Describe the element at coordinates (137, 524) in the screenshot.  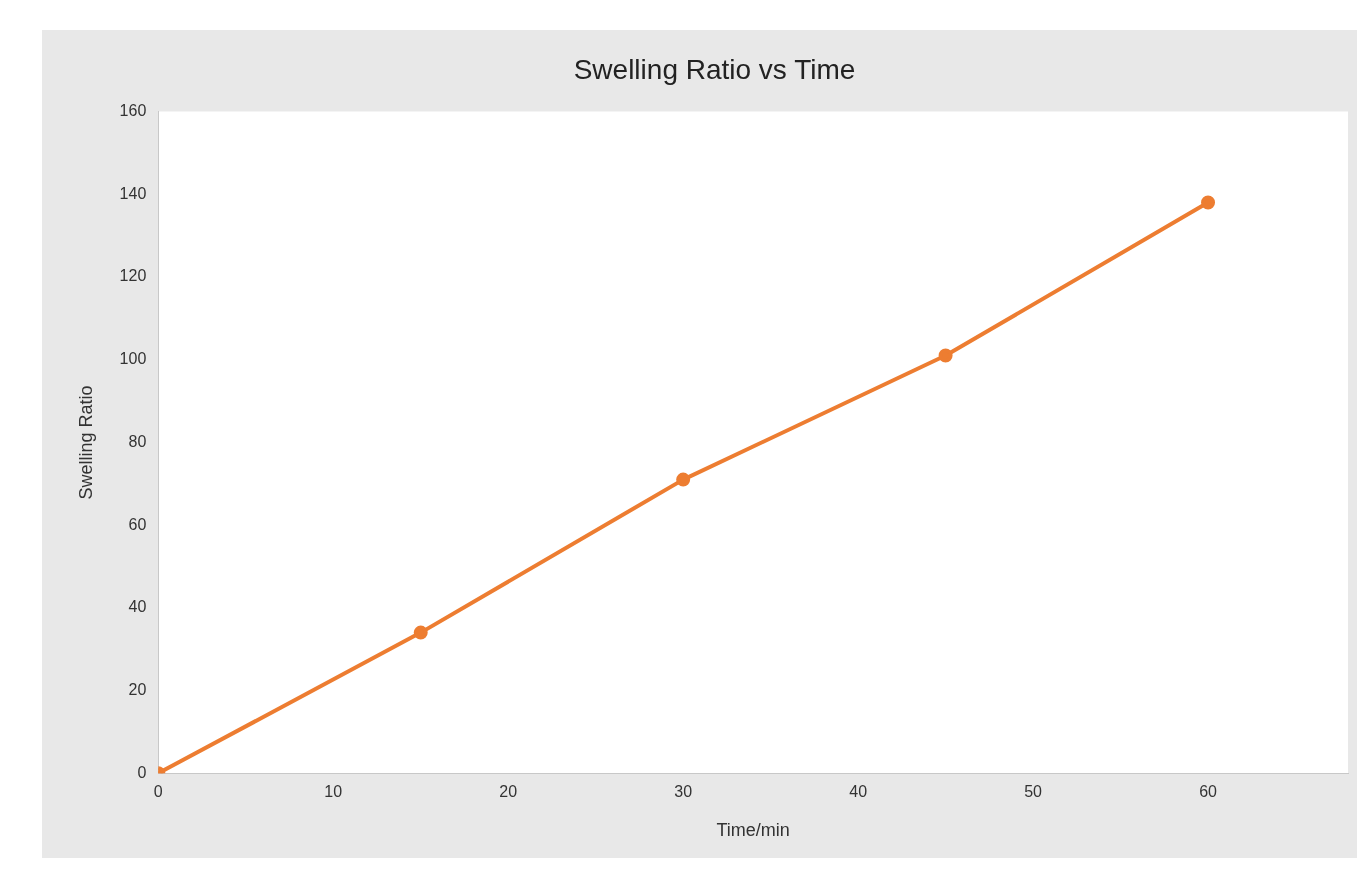
I see `y-tick-label: 60` at that location.